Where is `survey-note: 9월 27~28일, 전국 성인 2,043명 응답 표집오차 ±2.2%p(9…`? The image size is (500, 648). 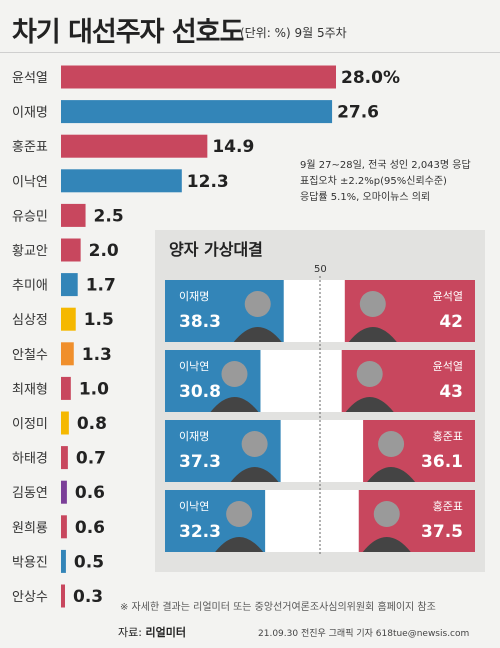 survey-note: 9월 27~28일, 전국 성인 2,043명 응답 표집오차 ±2.2%p(9… is located at coordinates (400, 182).